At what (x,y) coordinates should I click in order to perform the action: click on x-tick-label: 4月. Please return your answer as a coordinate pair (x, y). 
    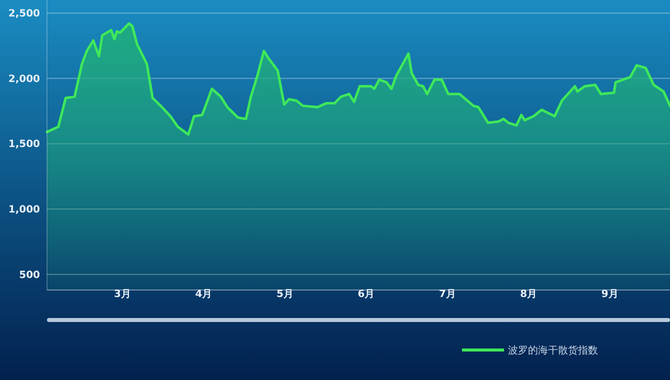
    Looking at the image, I should click on (203, 294).